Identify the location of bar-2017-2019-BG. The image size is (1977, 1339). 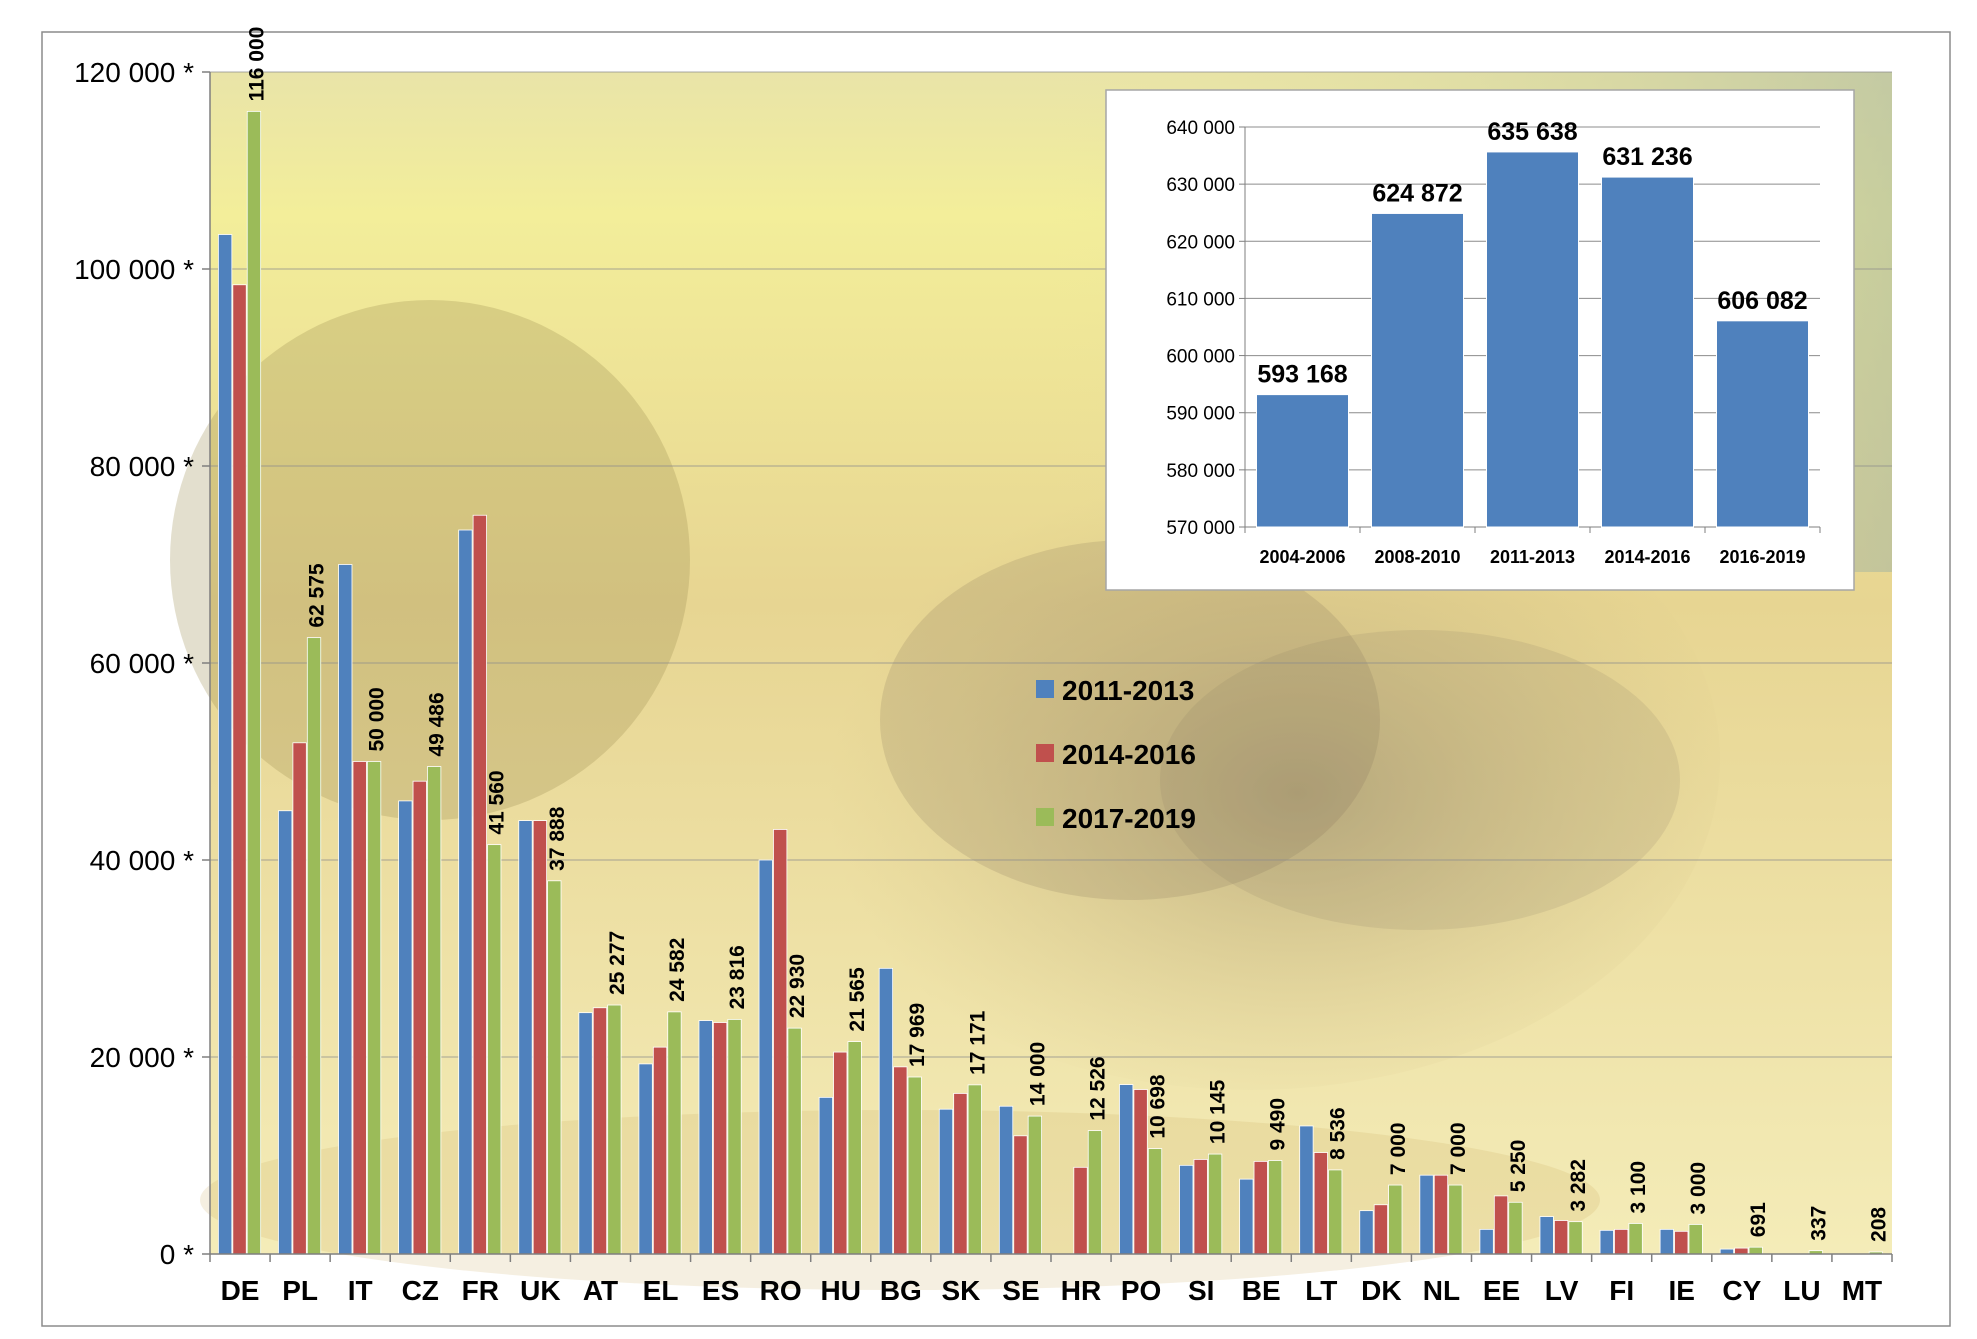
(914, 1165).